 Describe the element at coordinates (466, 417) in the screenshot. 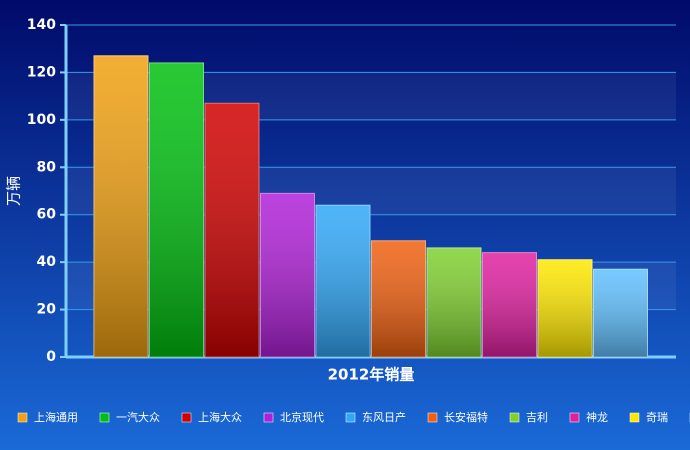

I see `legend-label: 长安福特` at that location.